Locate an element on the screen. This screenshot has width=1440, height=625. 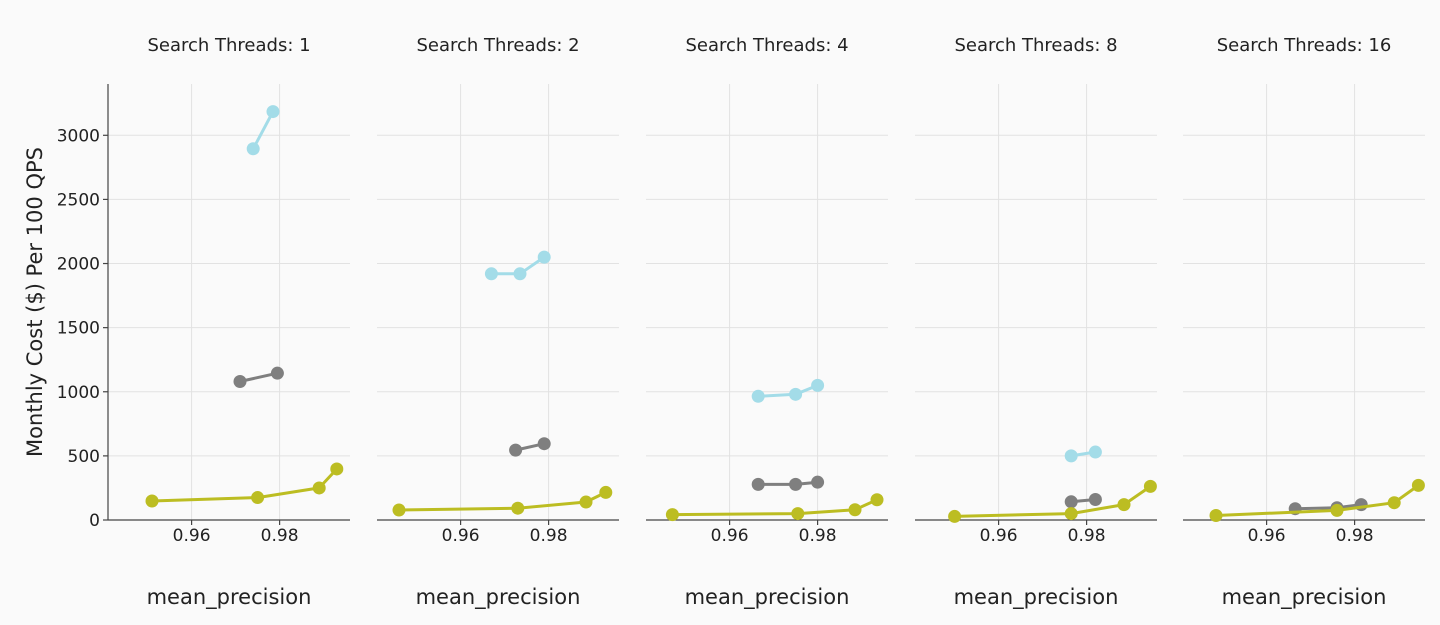
facet-title: Search Threads: 1 is located at coordinates (228, 45).